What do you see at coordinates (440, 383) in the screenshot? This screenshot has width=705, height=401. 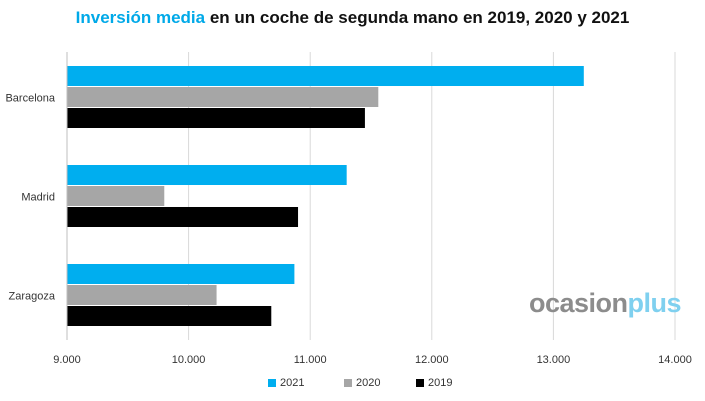 I see `legend-label-2019: 2019` at bounding box center [440, 383].